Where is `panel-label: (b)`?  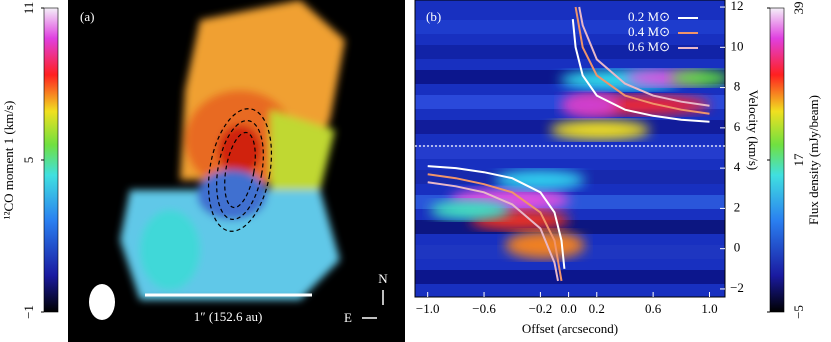
panel-label: (b) is located at coordinates (433, 16).